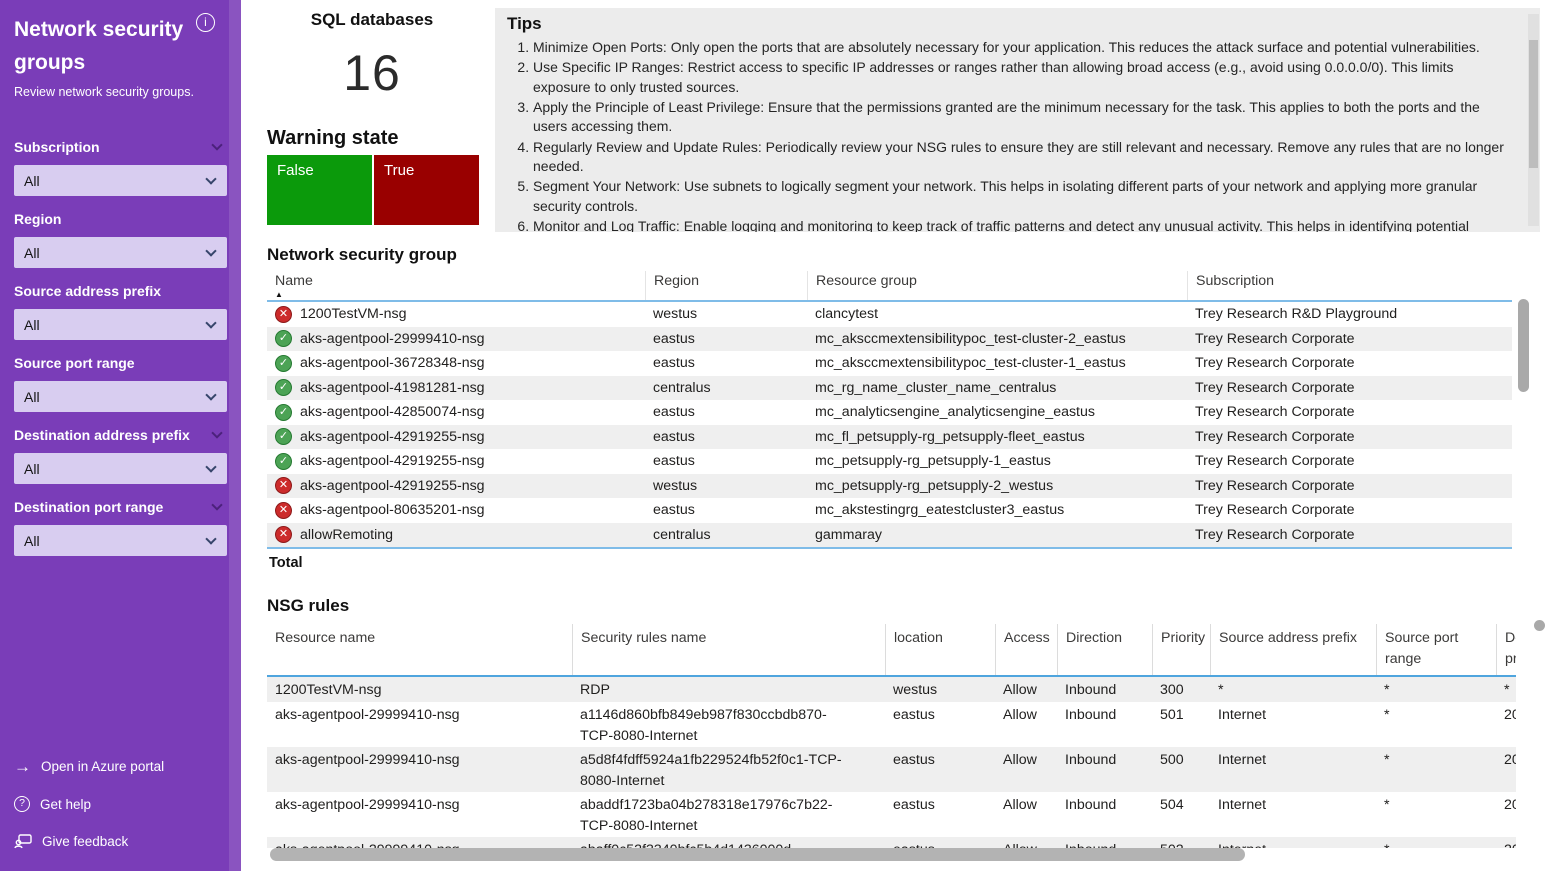 This screenshot has height=871, width=1553. Describe the element at coordinates (103, 766) in the screenshot. I see `link-label: Open in Azure portal` at that location.